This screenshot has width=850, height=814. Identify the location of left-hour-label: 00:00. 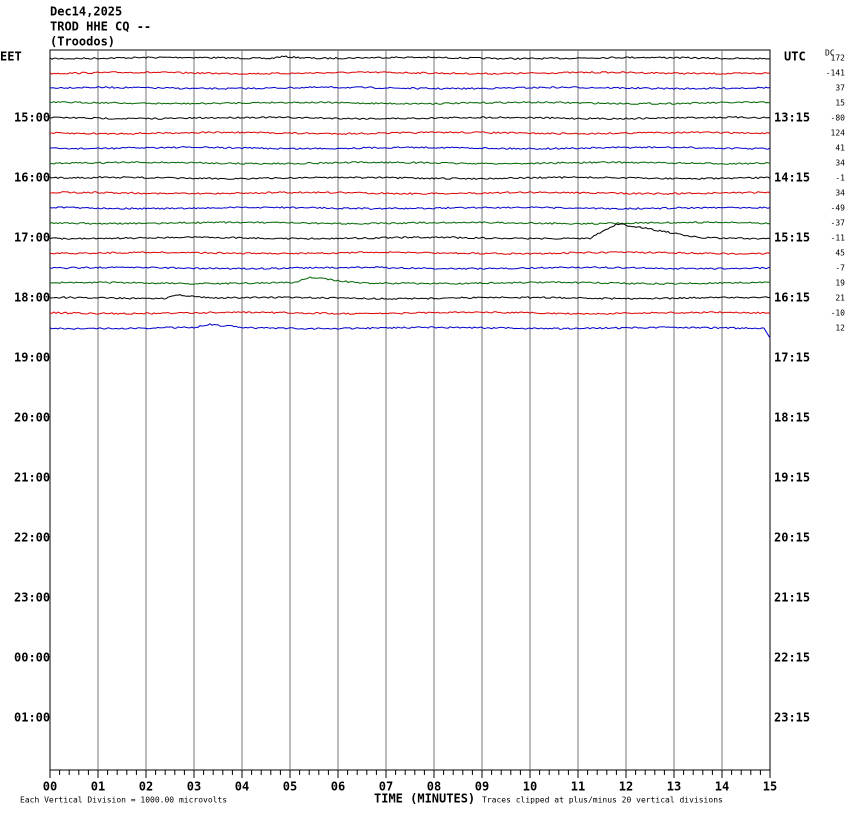
(32, 658).